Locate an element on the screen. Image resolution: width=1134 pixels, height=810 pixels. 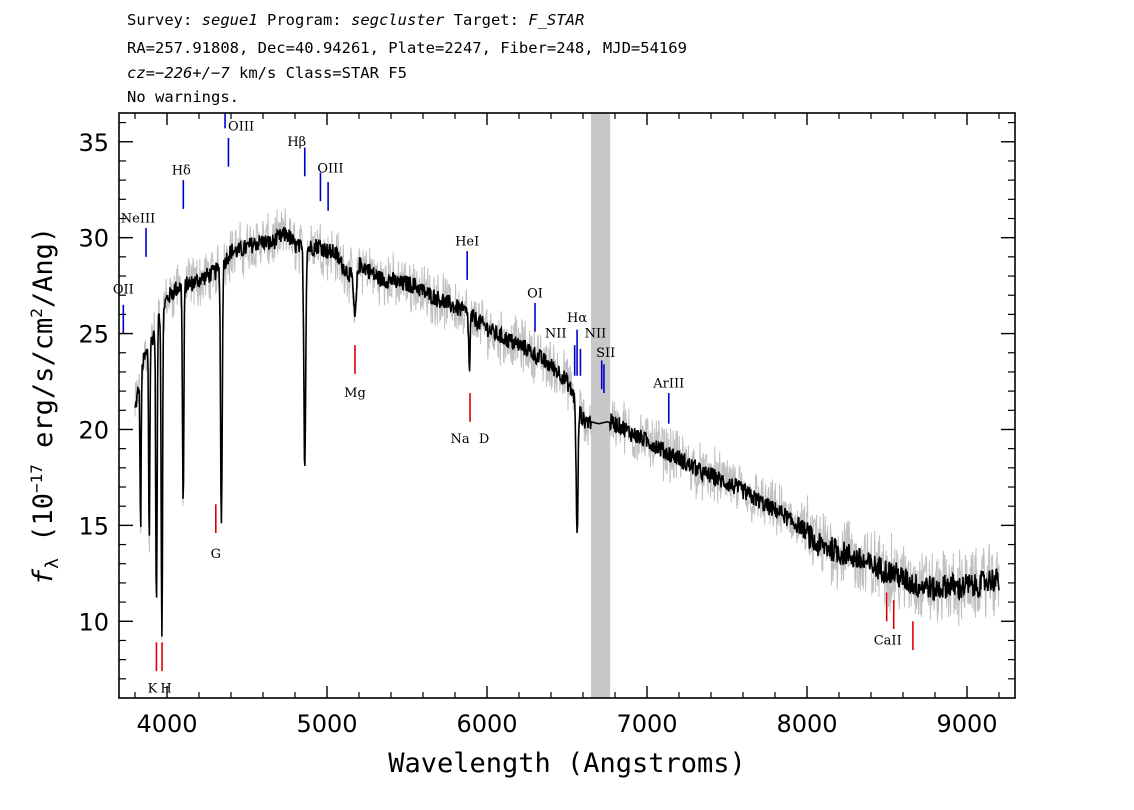
x-tick-label: 5000 is located at coordinates (326, 724).